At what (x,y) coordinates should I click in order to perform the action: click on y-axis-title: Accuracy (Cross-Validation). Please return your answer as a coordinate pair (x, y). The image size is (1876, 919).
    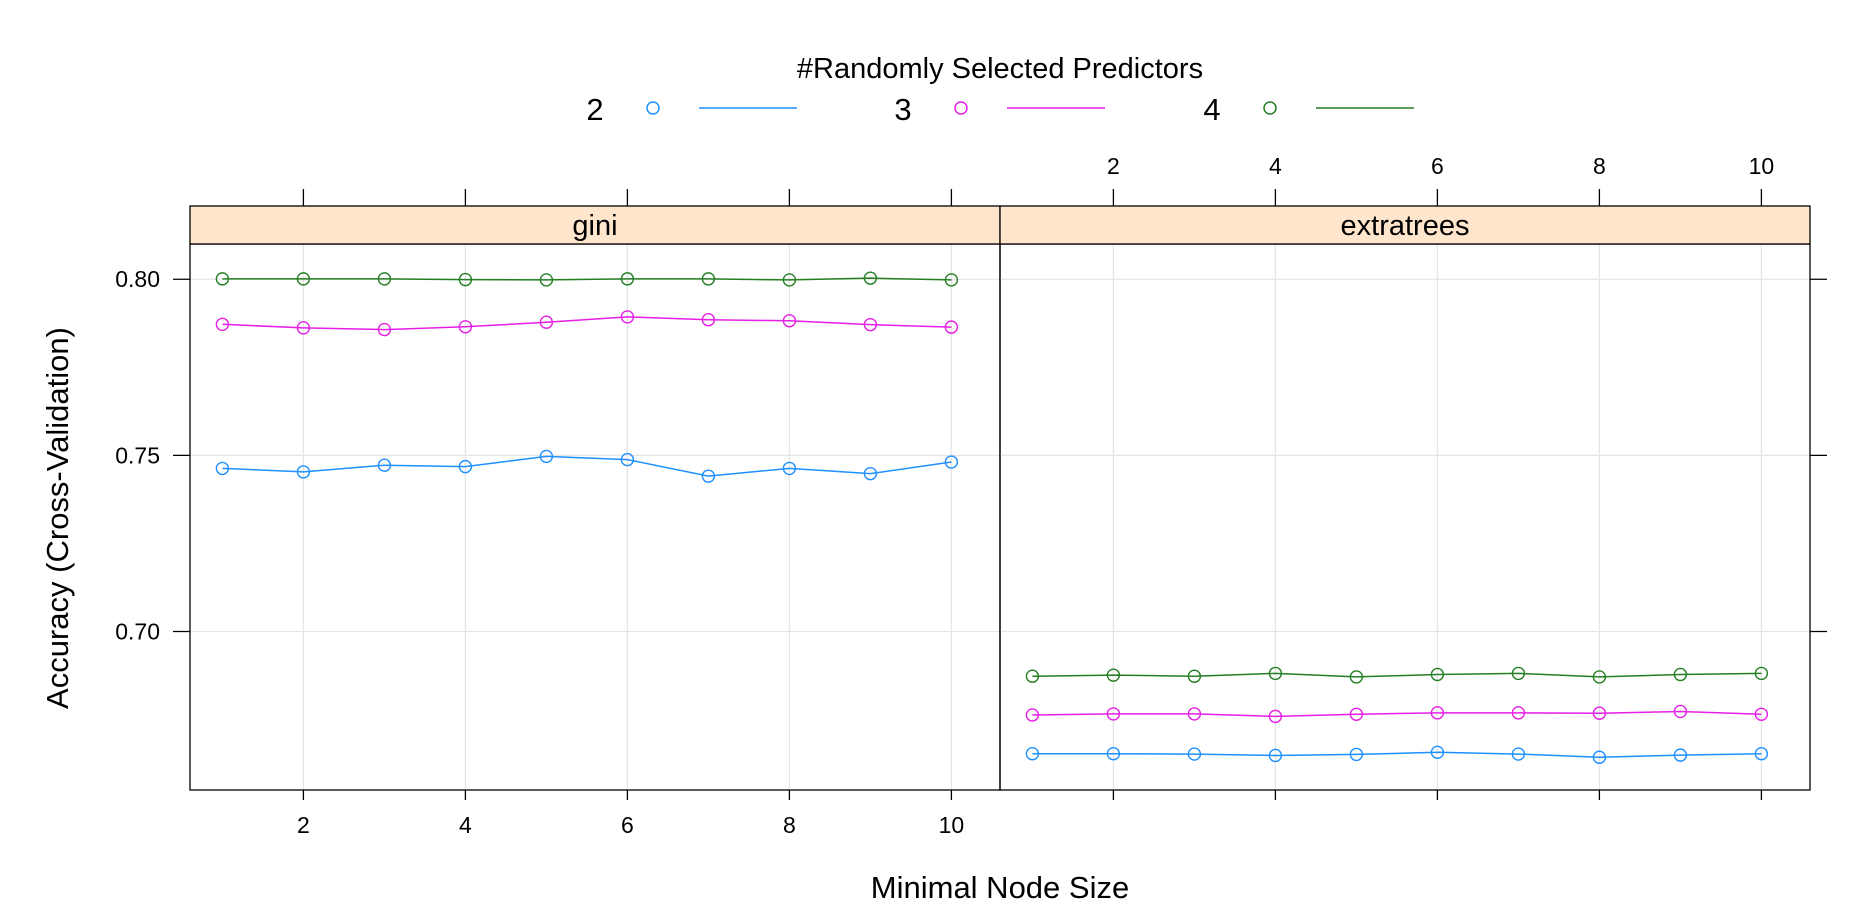
    Looking at the image, I should click on (57, 518).